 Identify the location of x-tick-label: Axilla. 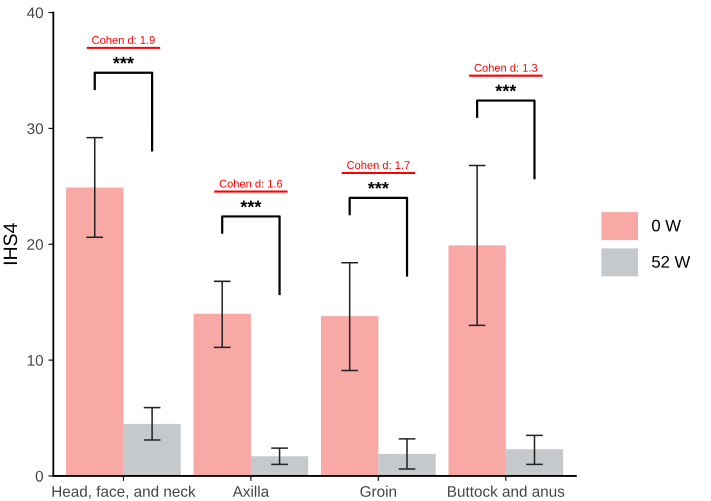
(251, 491).